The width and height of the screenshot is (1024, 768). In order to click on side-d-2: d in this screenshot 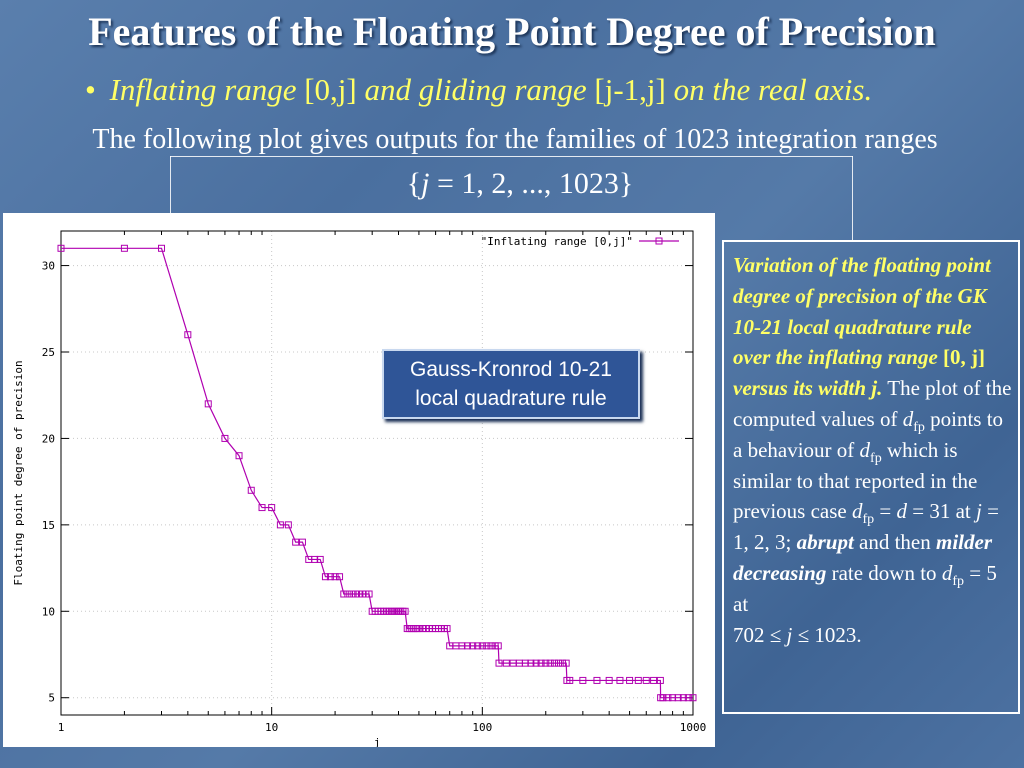, I will do `click(865, 449)`.